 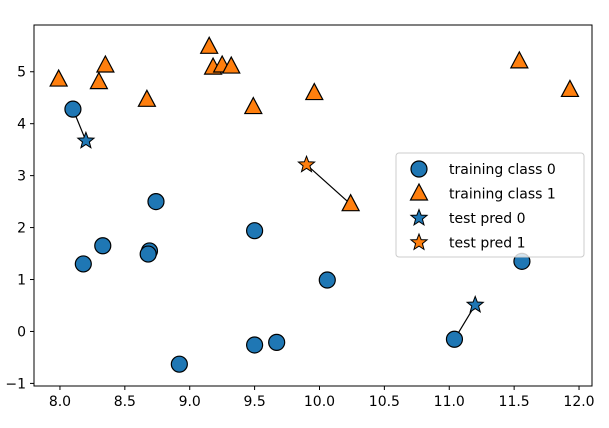 I want to click on x-tick-label: 8.5, so click(x=125, y=402).